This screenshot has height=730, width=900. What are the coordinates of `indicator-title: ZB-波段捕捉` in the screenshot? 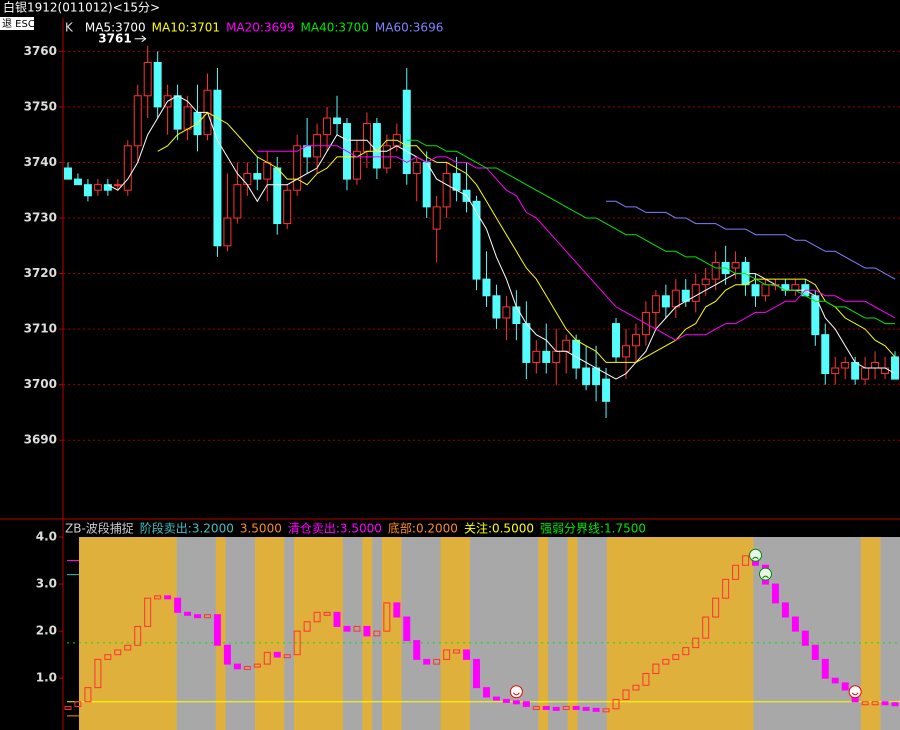 It's located at (99, 528).